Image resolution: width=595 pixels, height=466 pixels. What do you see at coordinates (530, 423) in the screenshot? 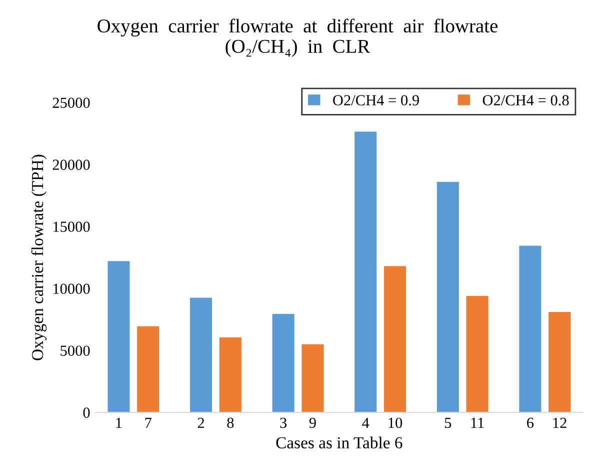
I see `x-tick-label: 6` at bounding box center [530, 423].